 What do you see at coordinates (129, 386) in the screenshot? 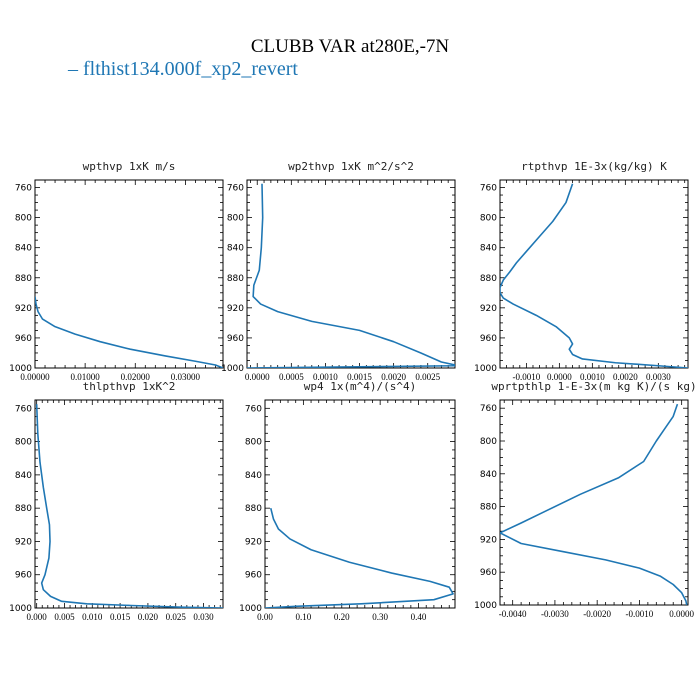
I see `panel-title: thlpthvp 1xK^2` at bounding box center [129, 386].